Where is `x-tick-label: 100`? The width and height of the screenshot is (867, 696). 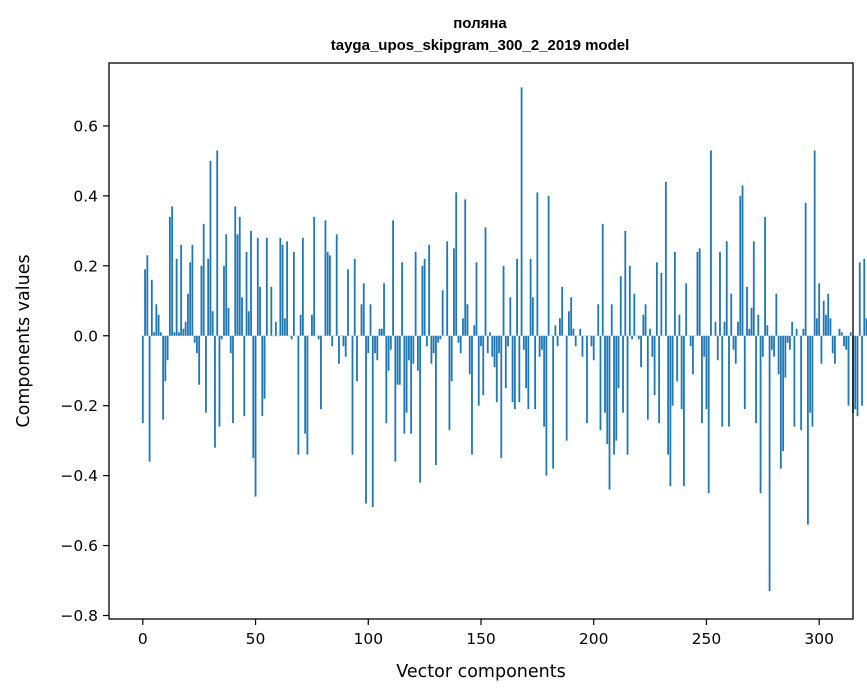
x-tick-label: 100 is located at coordinates (368, 639).